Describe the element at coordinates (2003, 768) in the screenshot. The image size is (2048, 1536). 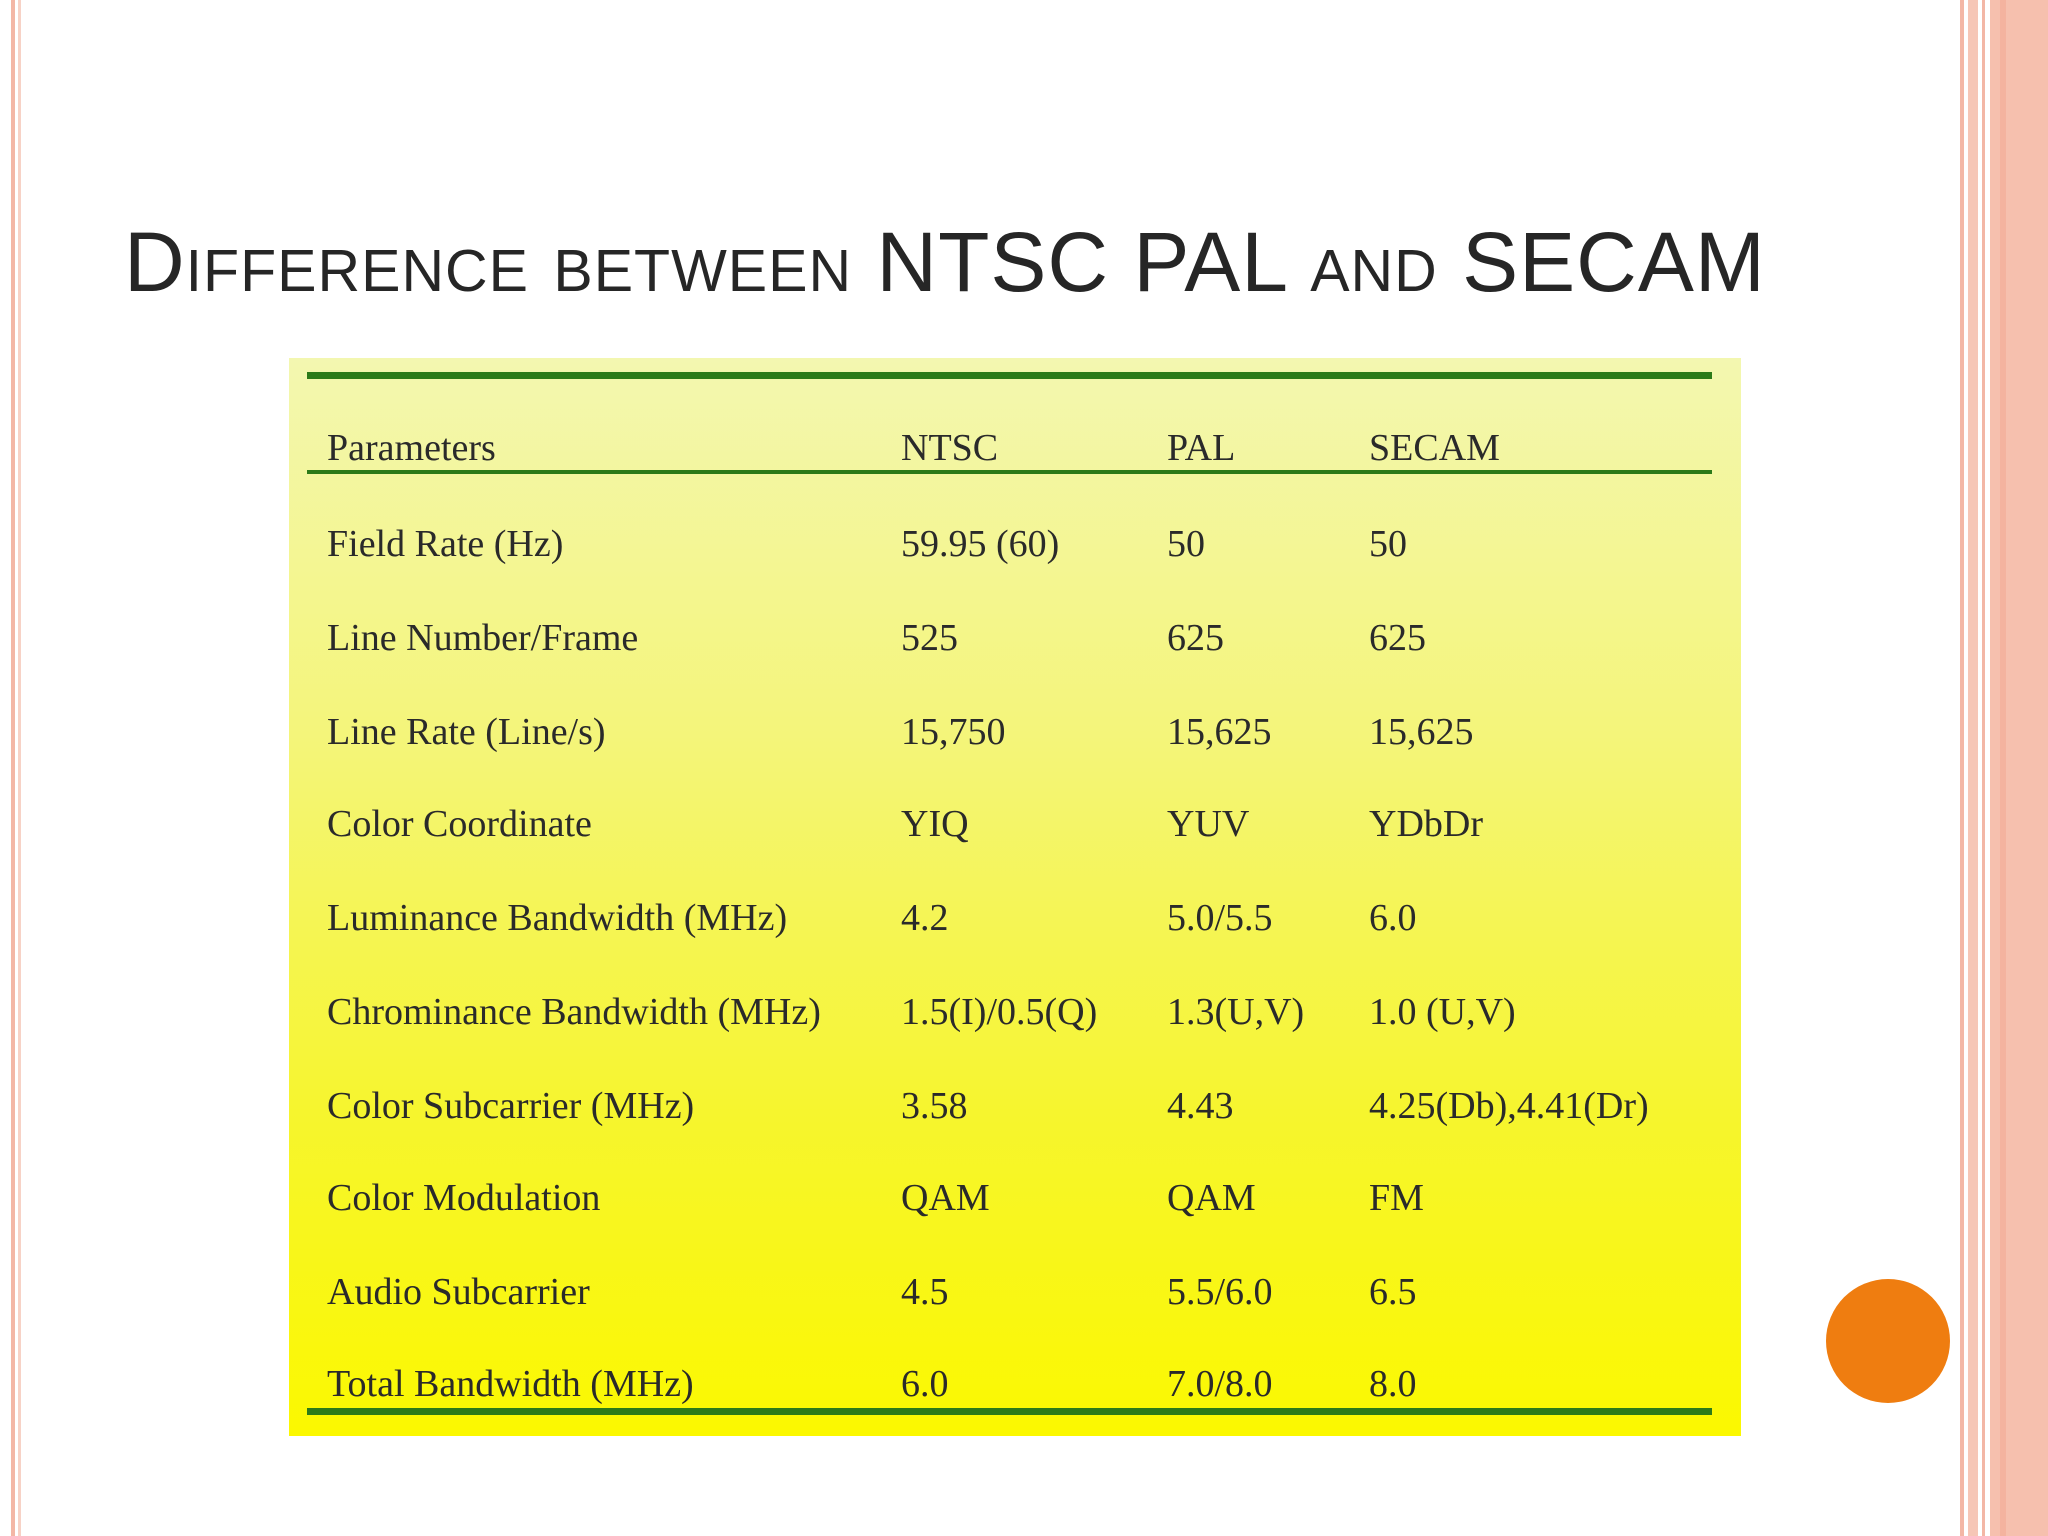
I see `right-border-band-line` at that location.